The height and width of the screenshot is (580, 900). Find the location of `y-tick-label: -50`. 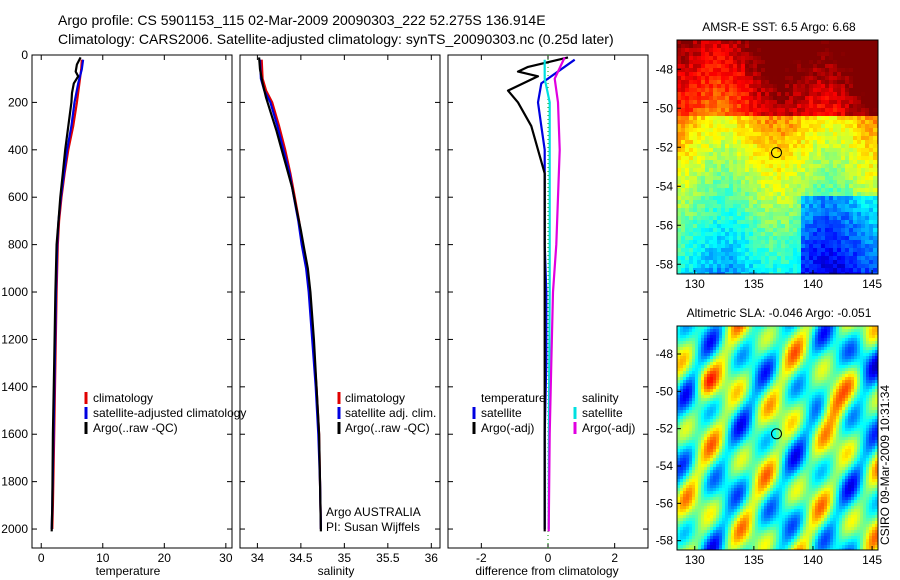

y-tick-label: -50 is located at coordinates (665, 108).